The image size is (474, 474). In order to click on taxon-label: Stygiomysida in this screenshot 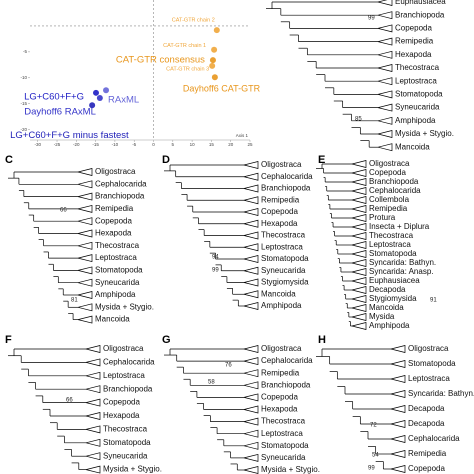, I will do `click(285, 282)`.